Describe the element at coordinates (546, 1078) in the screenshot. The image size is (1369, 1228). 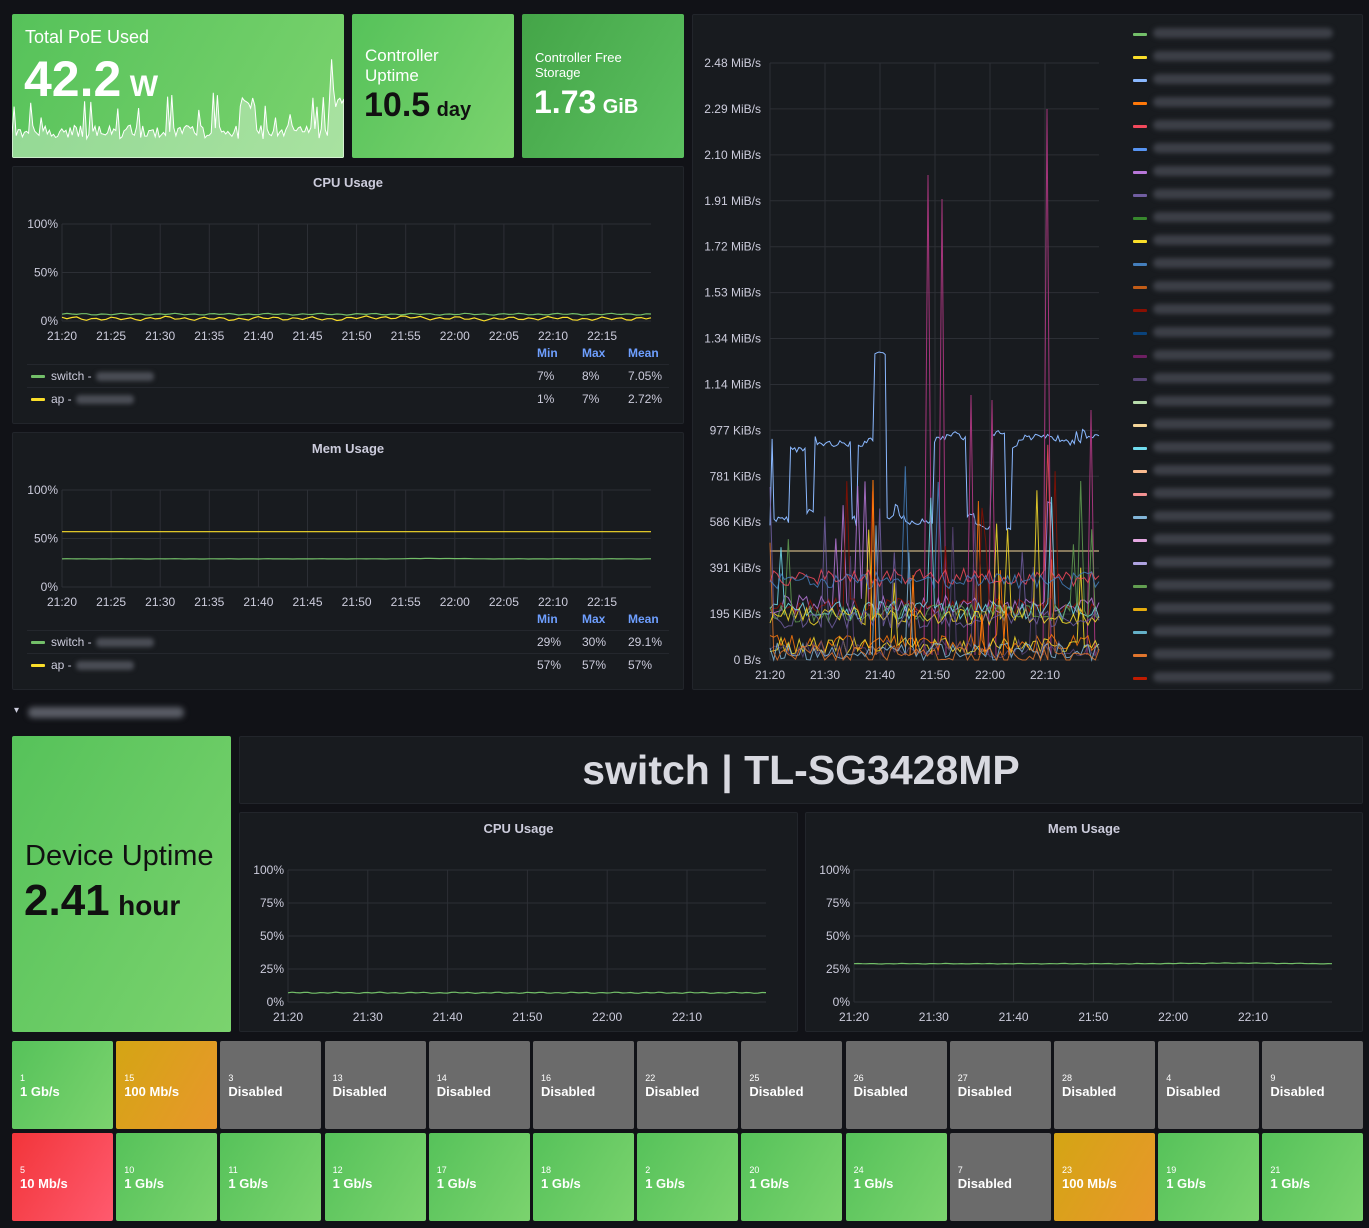
I see `port-number: 16` at that location.